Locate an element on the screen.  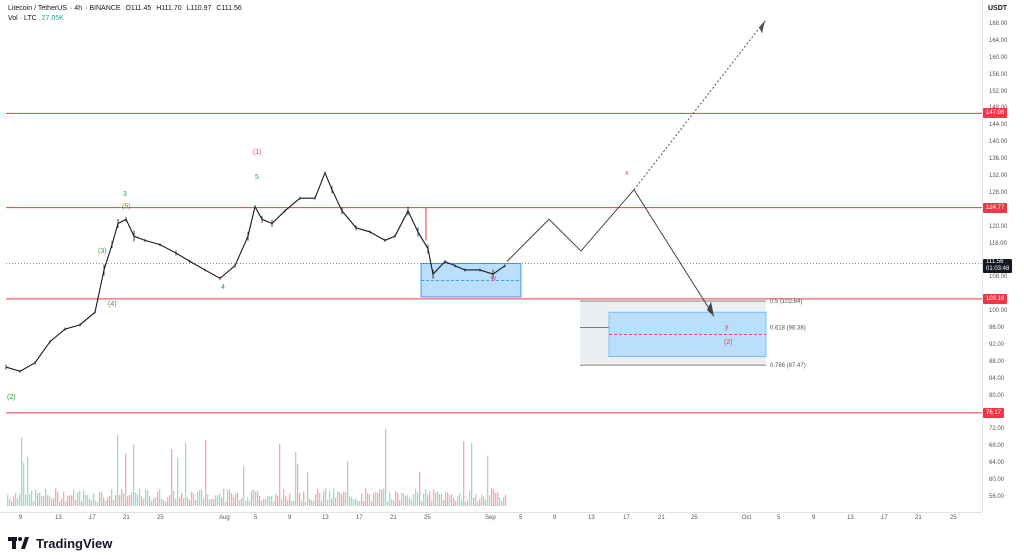
projection-dashed-path is located at coordinates (699, 105).